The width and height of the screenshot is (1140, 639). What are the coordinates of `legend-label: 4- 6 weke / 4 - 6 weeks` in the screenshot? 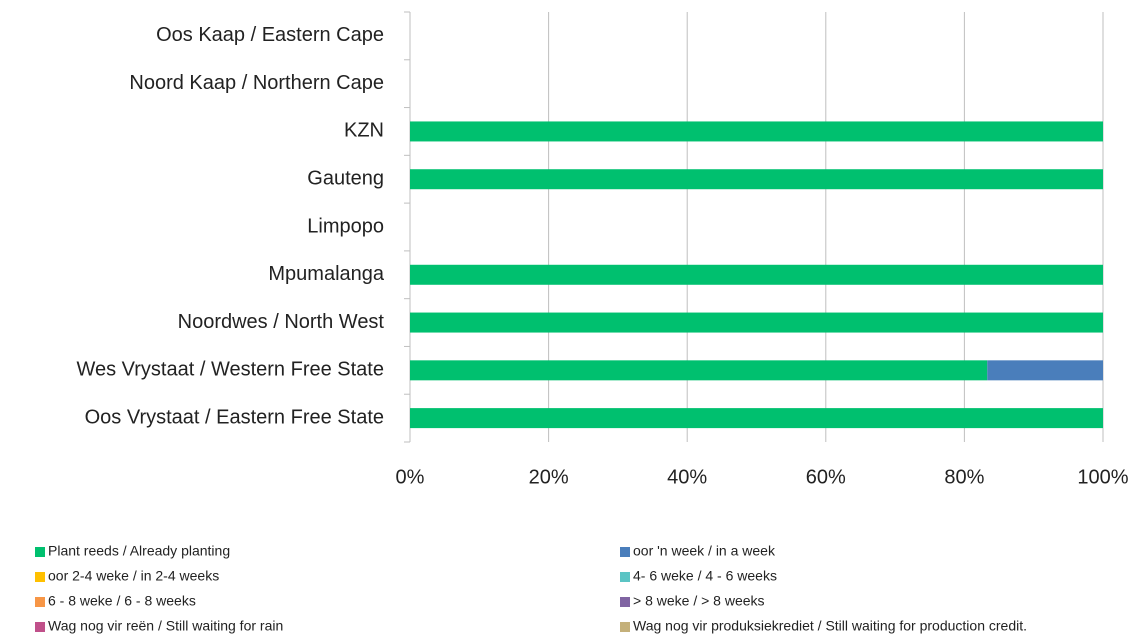 It's located at (705, 576).